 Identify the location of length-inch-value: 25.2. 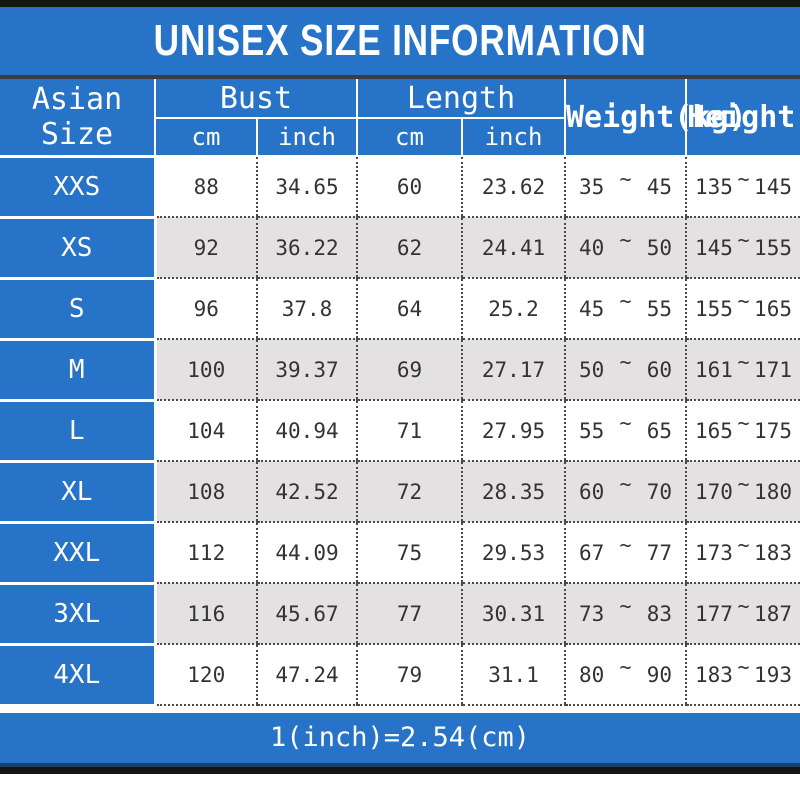
(513, 308).